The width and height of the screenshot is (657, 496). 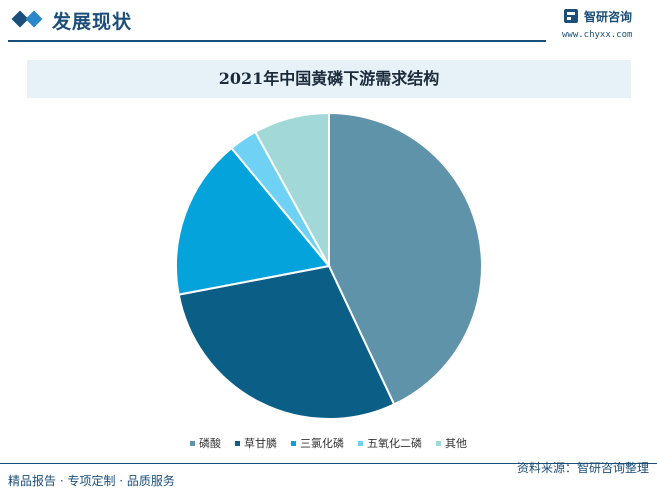 I want to click on brand-url: www.chyxx.com, so click(x=597, y=35).